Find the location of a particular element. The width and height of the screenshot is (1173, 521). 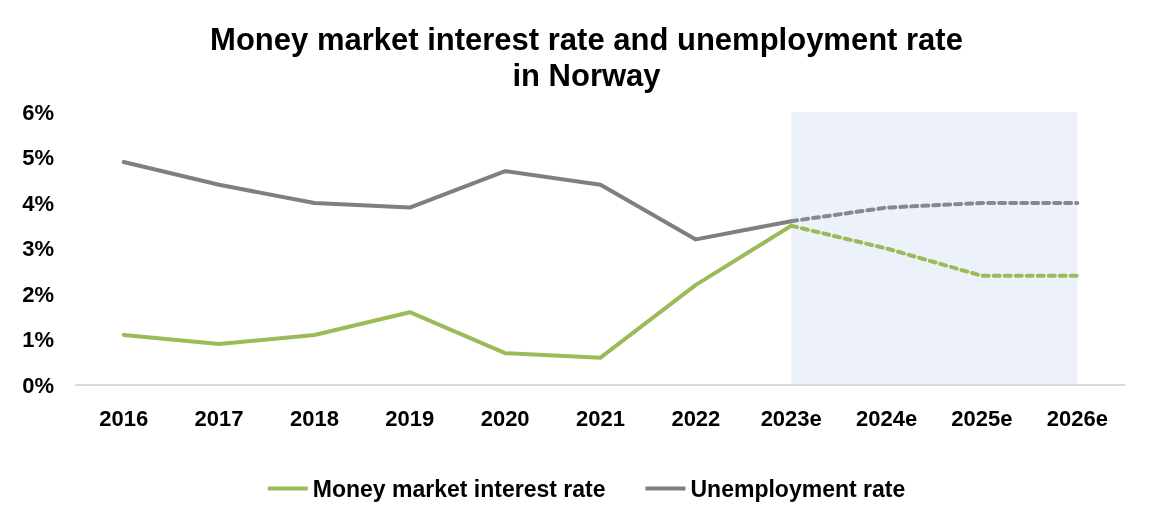

x-tick-label: 2026e is located at coordinates (1077, 418).